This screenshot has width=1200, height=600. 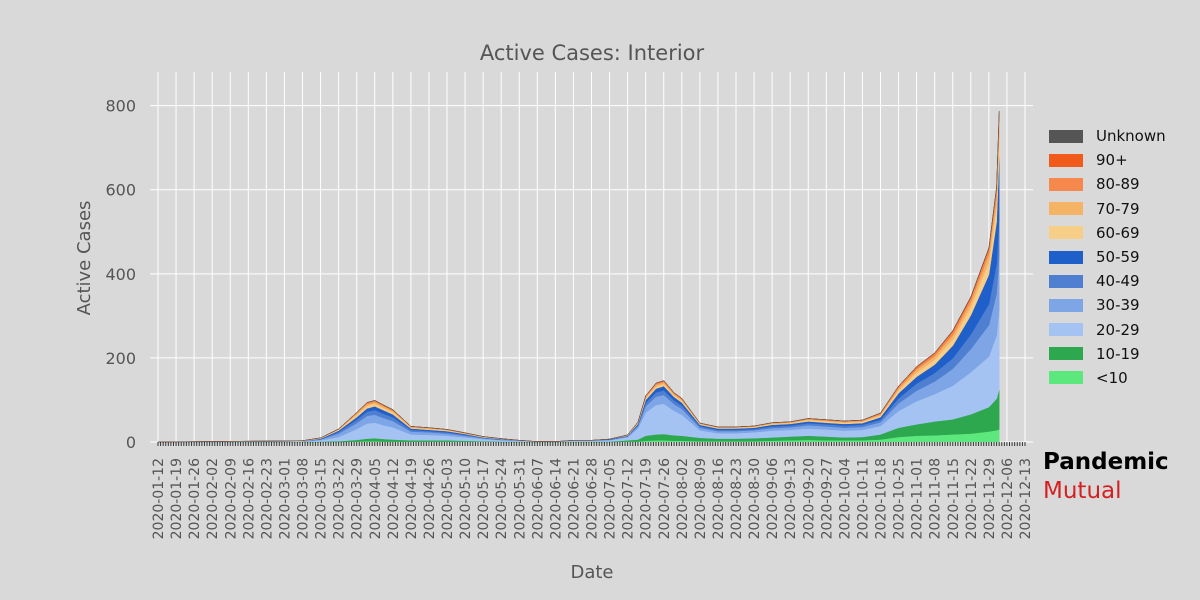 I want to click on x-tick-label: 2020-04-26, so click(x=430, y=498).